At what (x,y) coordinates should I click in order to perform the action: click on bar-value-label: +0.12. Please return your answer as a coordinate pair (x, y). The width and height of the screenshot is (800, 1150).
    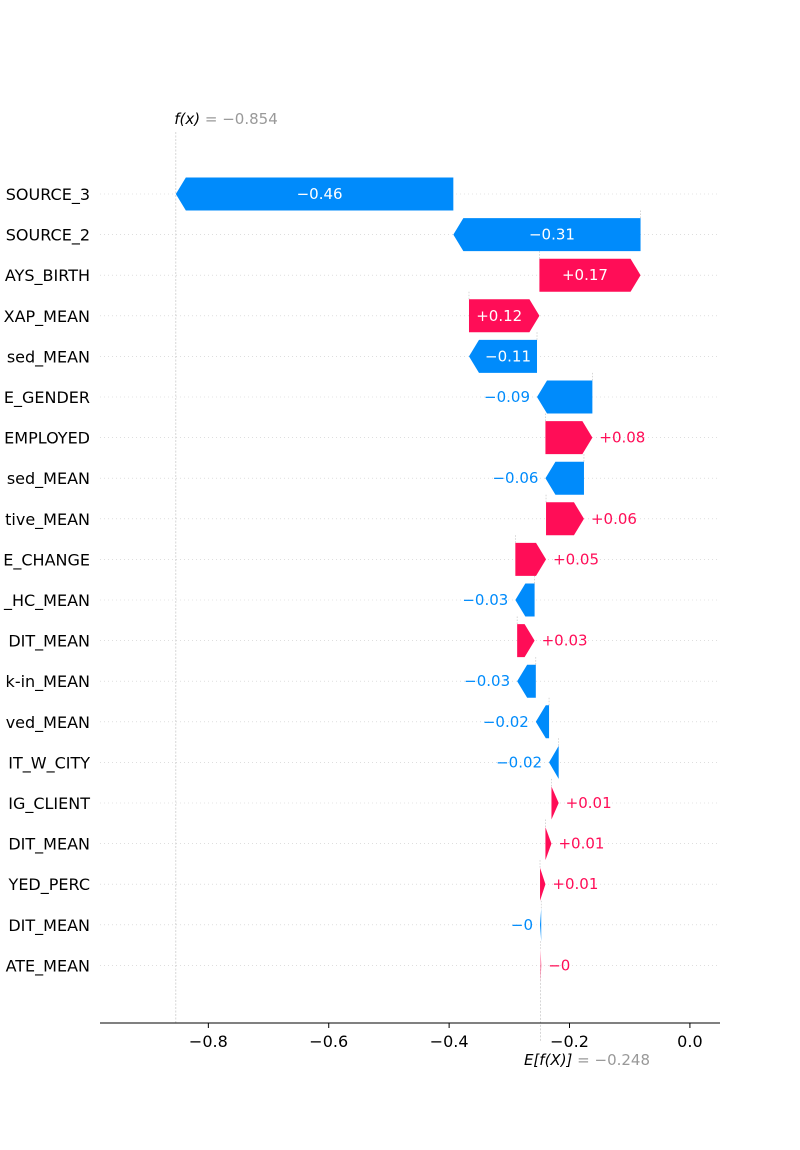
    Looking at the image, I should click on (499, 316).